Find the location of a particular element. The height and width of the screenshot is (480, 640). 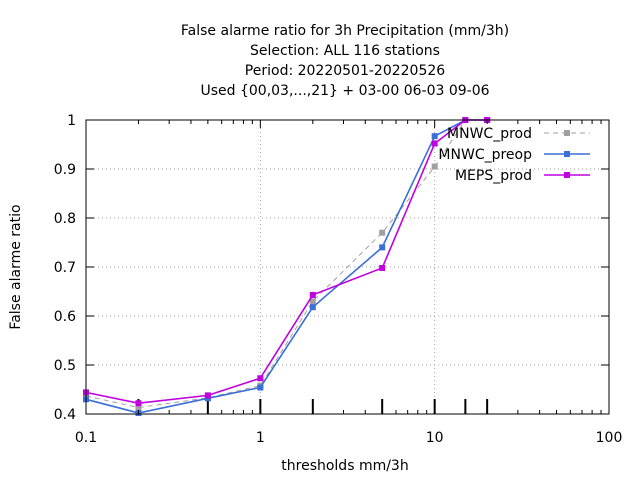

legend: MNWC_prod MNWC_preop MEPS_prod is located at coordinates (514, 155).